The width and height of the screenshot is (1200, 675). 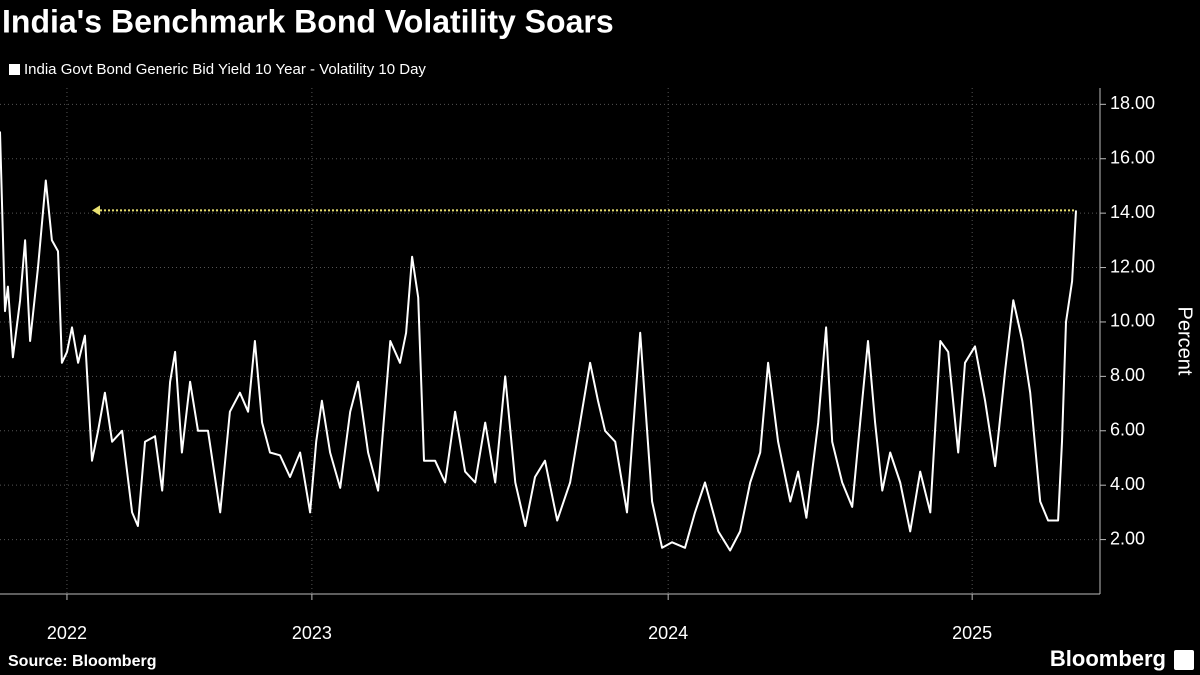 What do you see at coordinates (67, 633) in the screenshot?
I see `x-tick-label: 2022` at bounding box center [67, 633].